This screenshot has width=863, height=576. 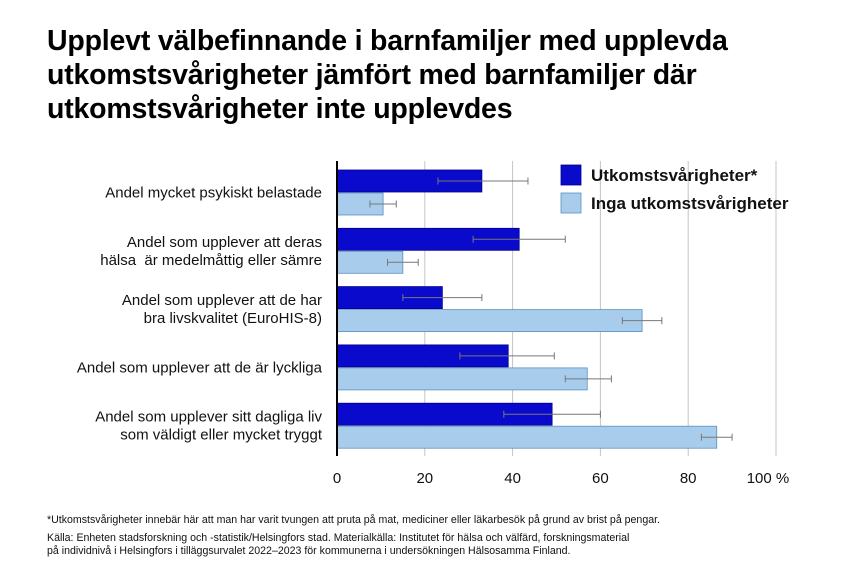 What do you see at coordinates (200, 367) in the screenshot?
I see `category-label: Andel som upplever att de är lyckliga` at bounding box center [200, 367].